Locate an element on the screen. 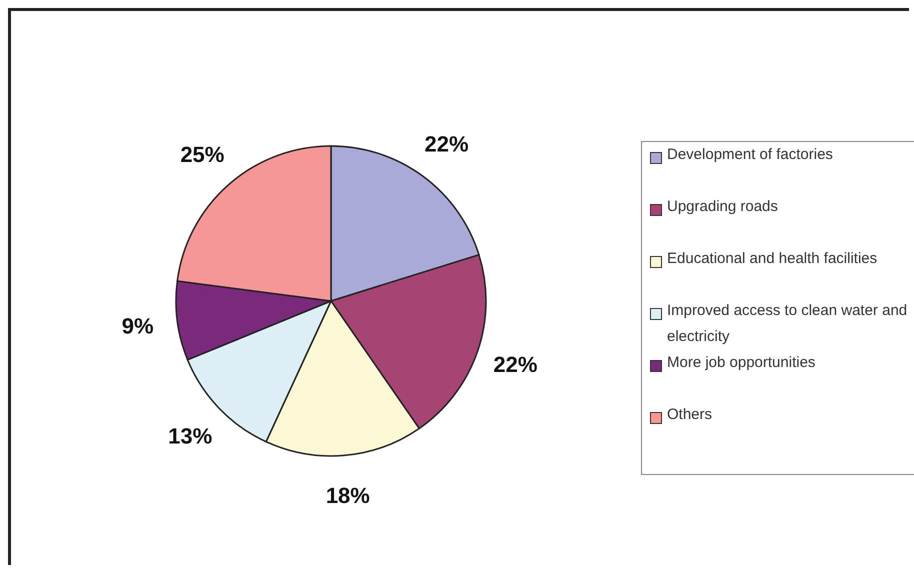 Image resolution: width=914 pixels, height=570 pixels. data-label: 9% is located at coordinates (138, 326).